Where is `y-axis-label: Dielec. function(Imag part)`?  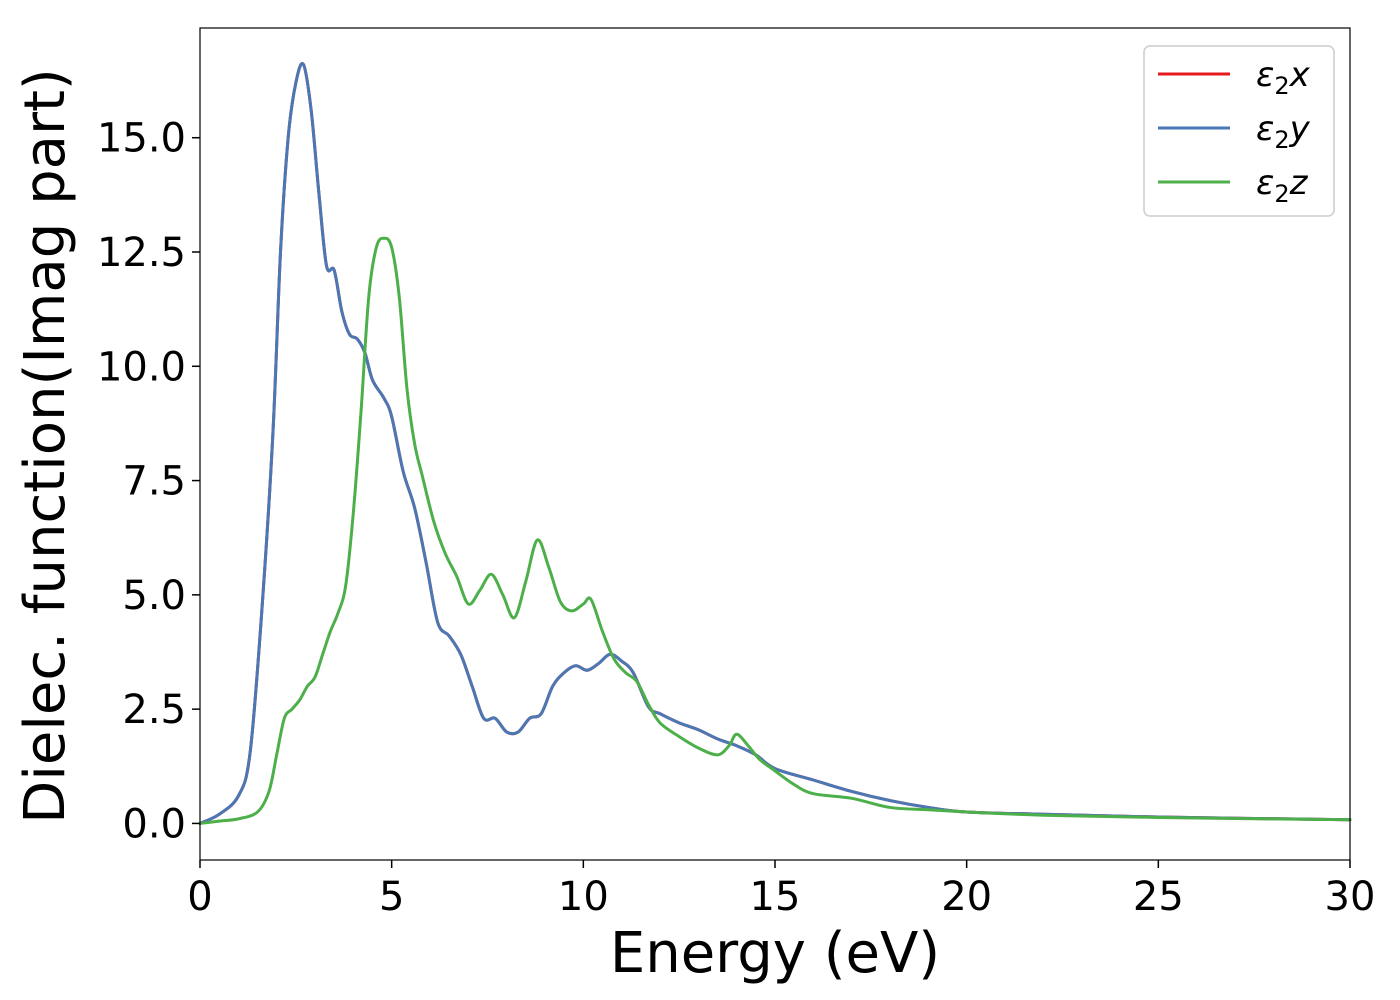
y-axis-label: Dielec. function(Imag part) is located at coordinates (45, 446).